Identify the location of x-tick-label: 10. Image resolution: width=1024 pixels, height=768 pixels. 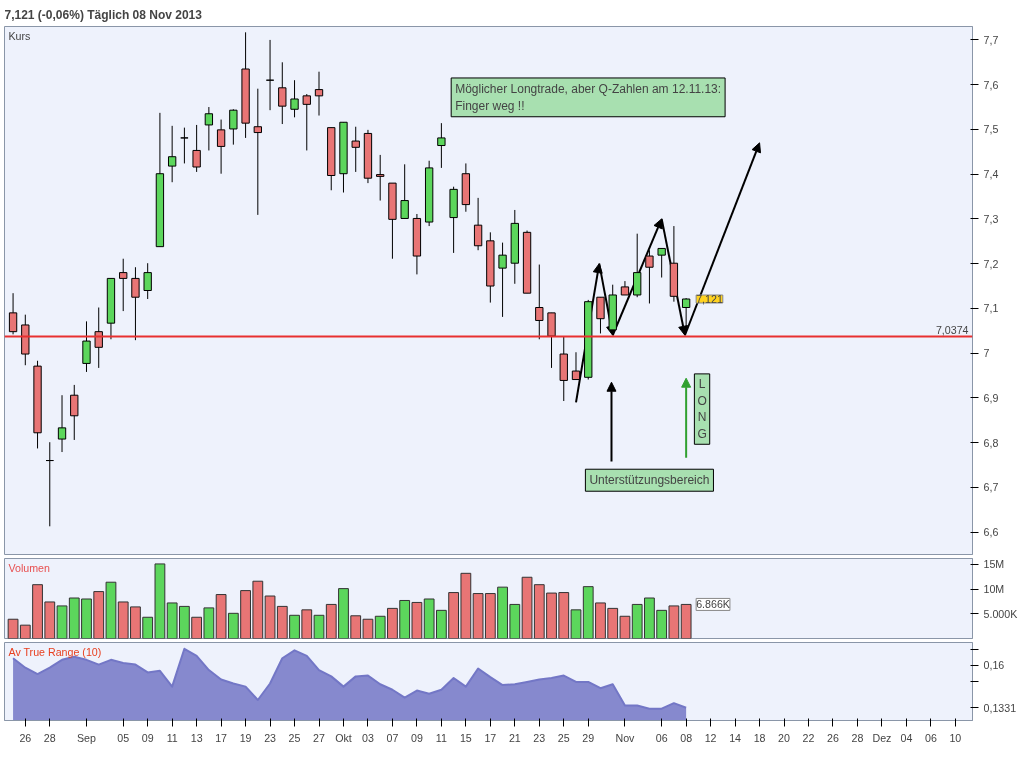
(955, 737).